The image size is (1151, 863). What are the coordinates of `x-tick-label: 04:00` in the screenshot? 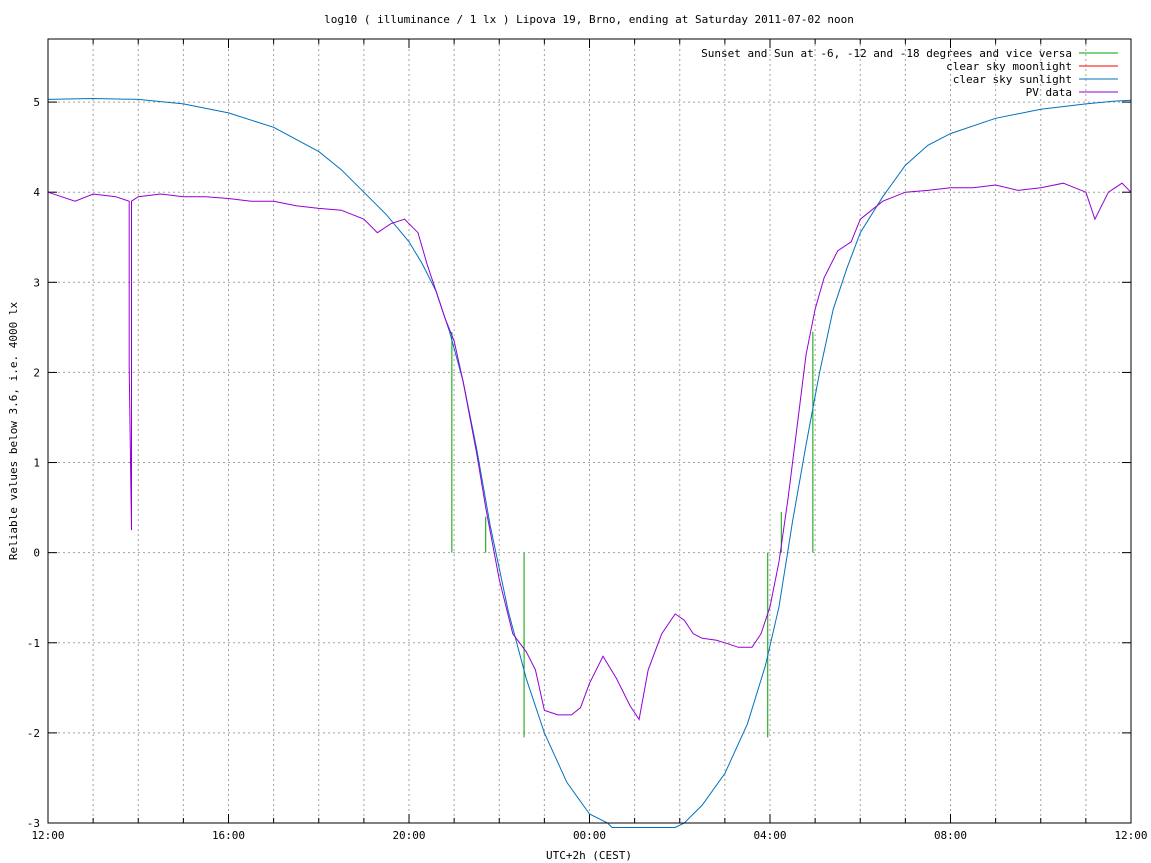 It's located at (769, 835).